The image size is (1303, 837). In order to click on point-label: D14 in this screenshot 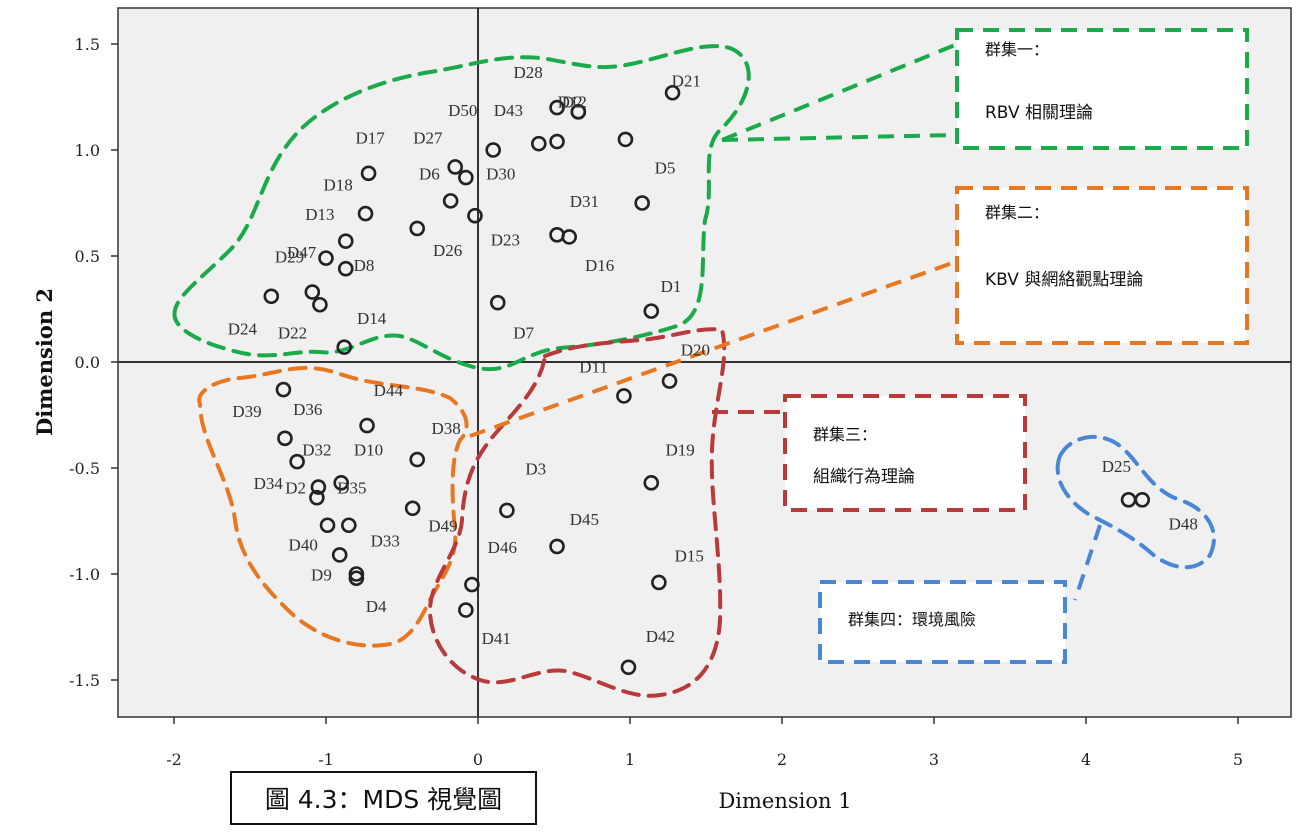, I will do `click(372, 318)`.